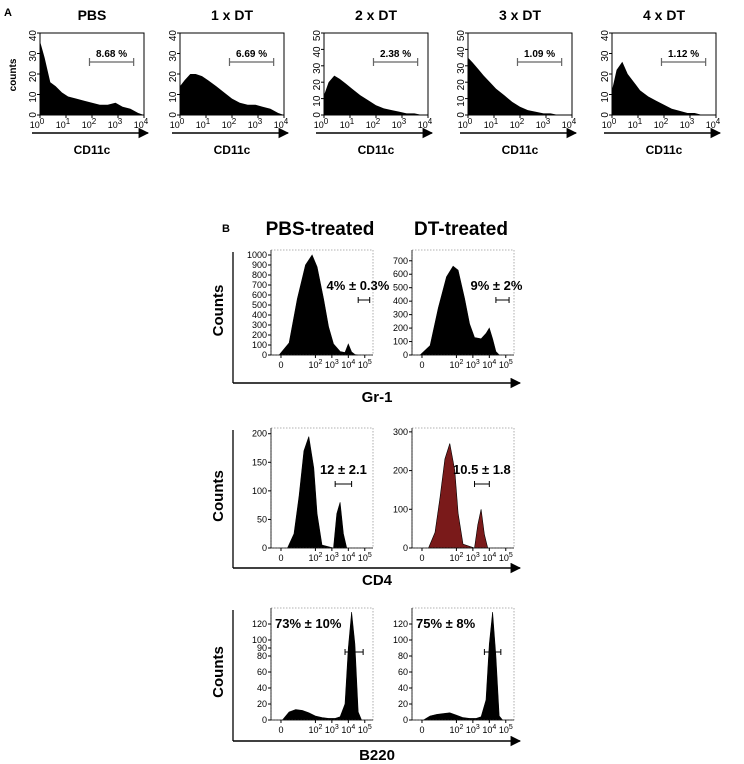 This screenshot has height=764, width=744. I want to click on plot-frame, so click(322, 488).